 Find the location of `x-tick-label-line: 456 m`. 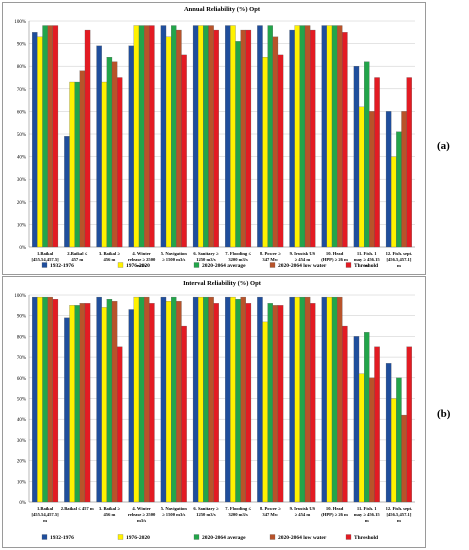

x-tick-label-line: 456 m is located at coordinates (109, 259).